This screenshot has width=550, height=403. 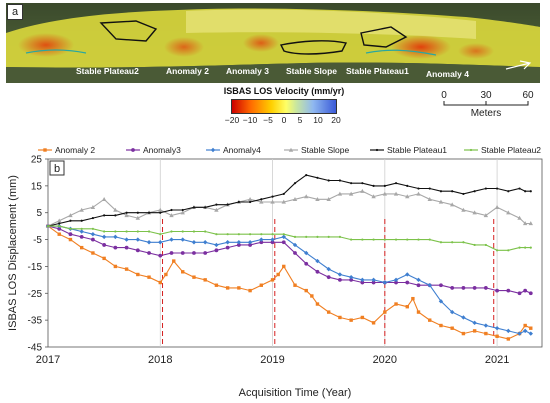 What do you see at coordinates (268, 120) in the screenshot?
I see `colorbar-tick: −5` at bounding box center [268, 120].